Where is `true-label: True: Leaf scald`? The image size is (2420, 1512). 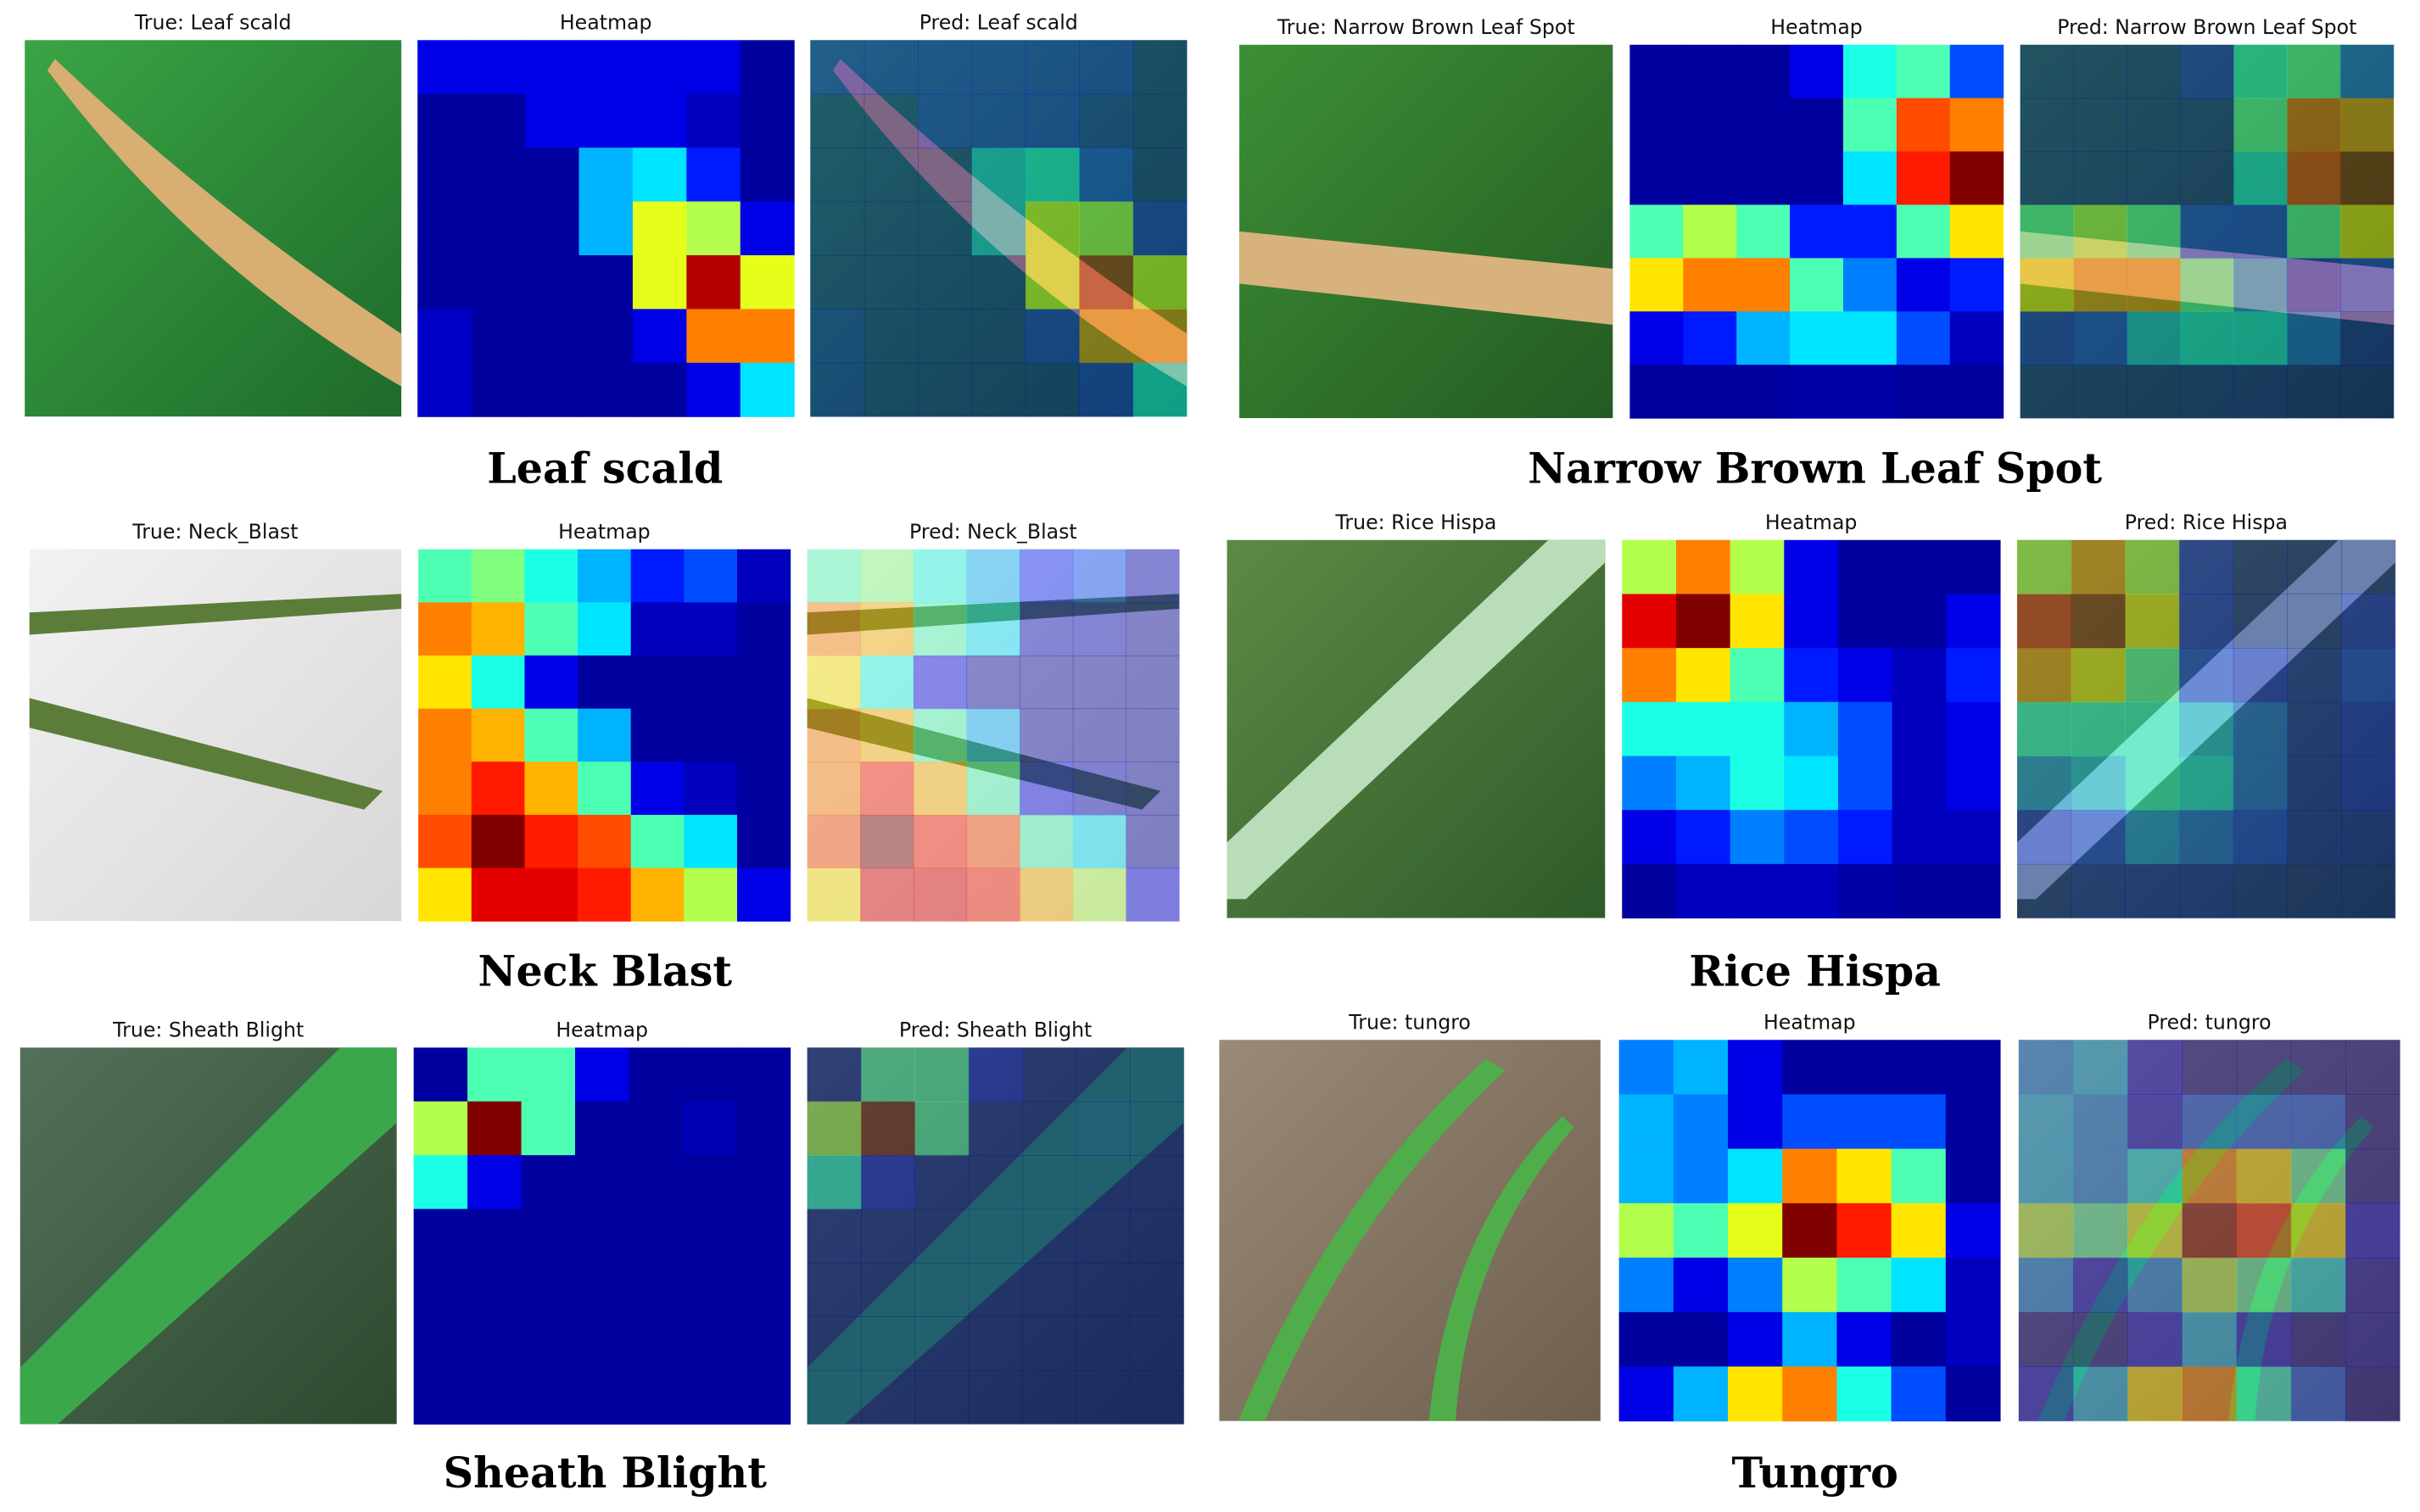 true-label: True: Leaf scald is located at coordinates (213, 23).